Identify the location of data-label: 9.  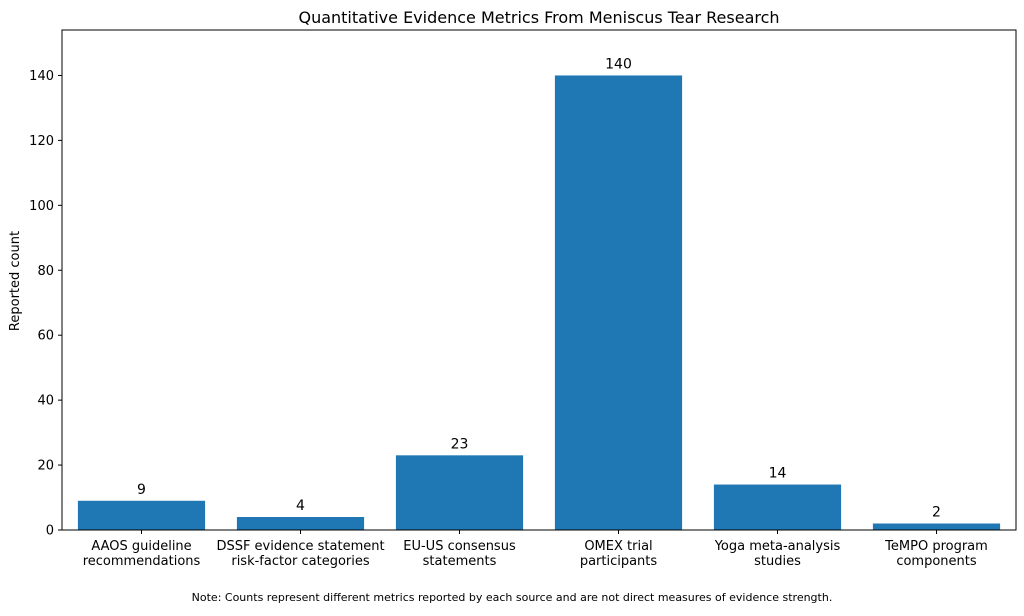
(141, 490).